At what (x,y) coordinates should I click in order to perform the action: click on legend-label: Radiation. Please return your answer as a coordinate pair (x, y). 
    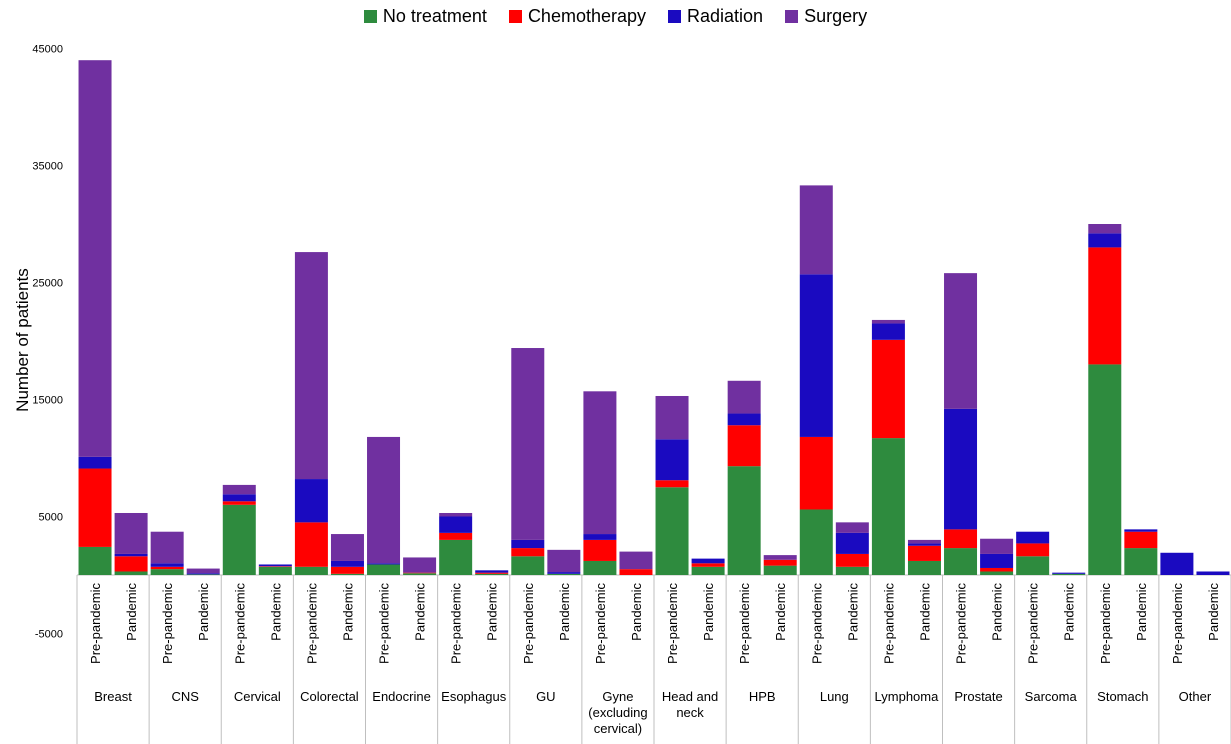
    Looking at the image, I should click on (725, 16).